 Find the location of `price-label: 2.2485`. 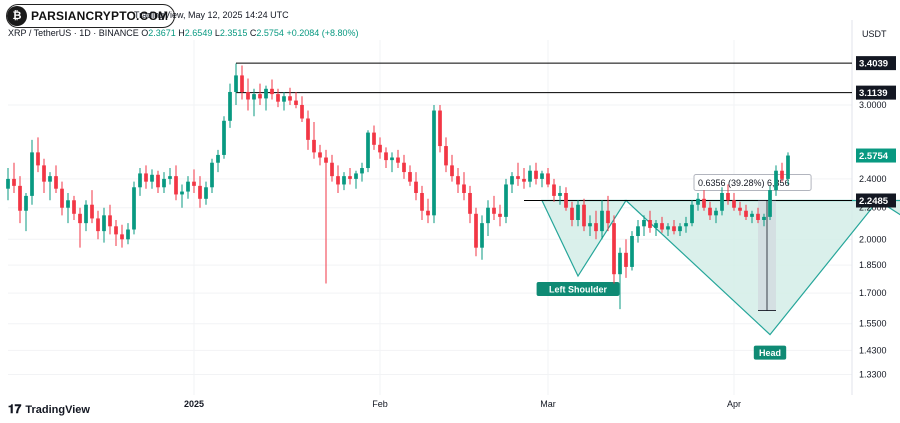

price-label: 2.2485 is located at coordinates (874, 201).